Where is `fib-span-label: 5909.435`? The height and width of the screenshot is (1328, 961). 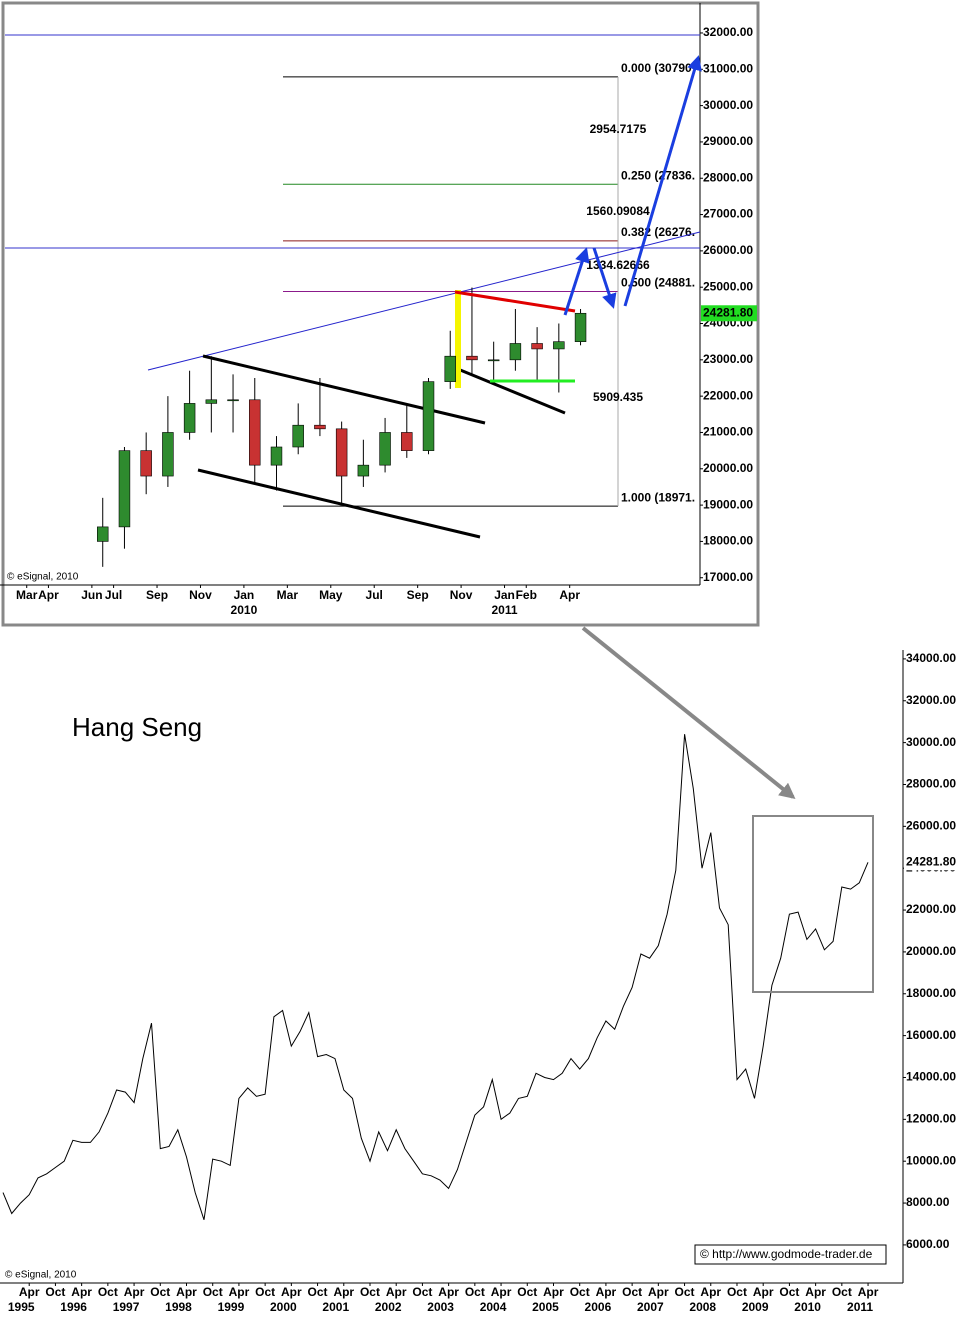 fib-span-label: 5909.435 is located at coordinates (618, 397).